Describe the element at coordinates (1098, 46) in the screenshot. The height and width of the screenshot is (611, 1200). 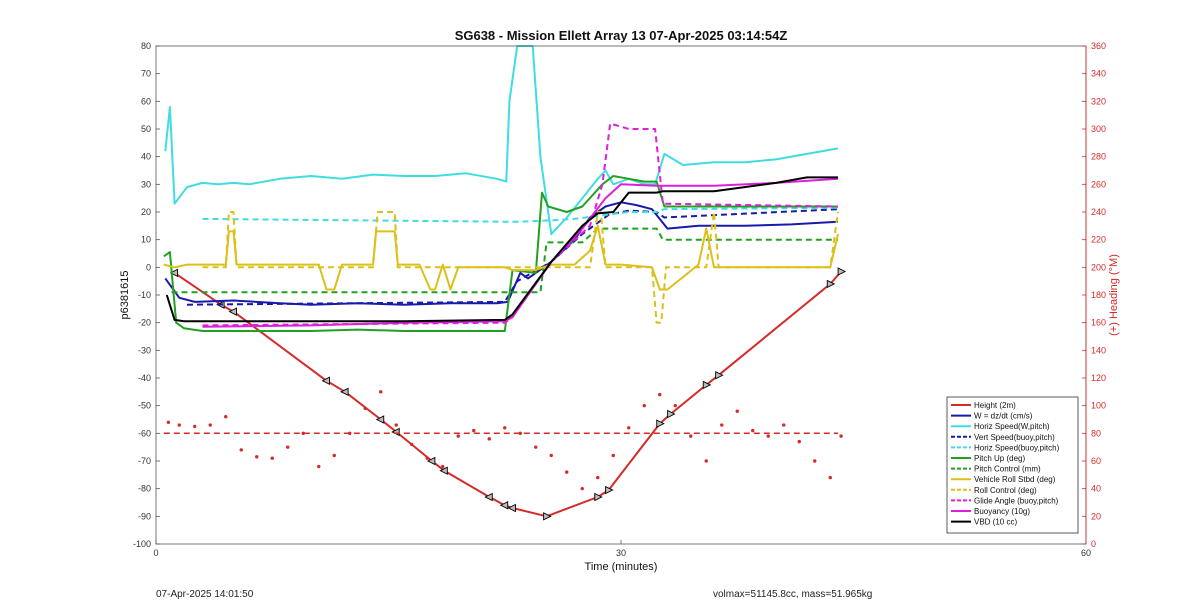
I see `y2-tick-label: 360` at that location.